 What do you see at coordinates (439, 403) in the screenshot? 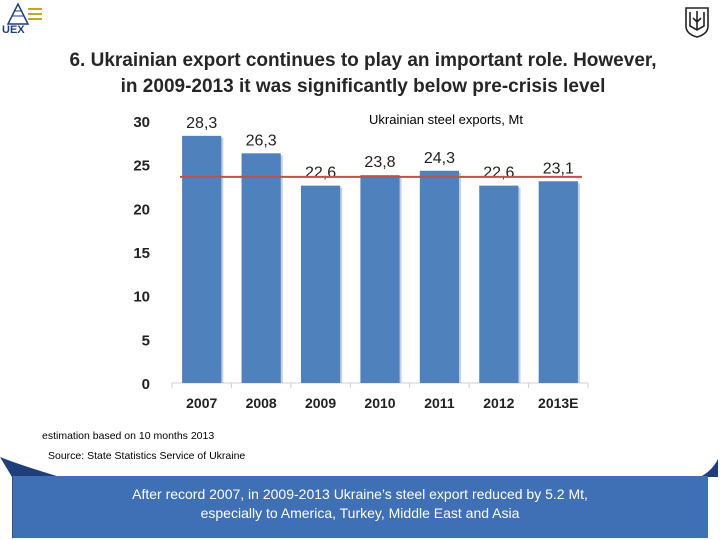
I see `x-tick-label: 2011` at bounding box center [439, 403].